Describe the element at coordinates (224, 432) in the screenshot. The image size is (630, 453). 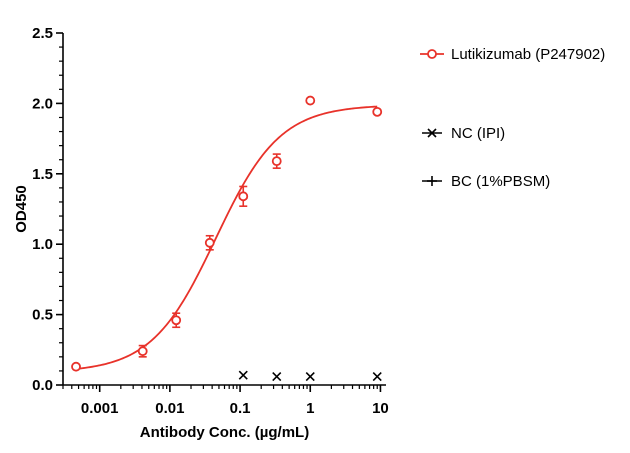
I see `x-axis-title: Antibody Conc. (µg/mL)` at that location.